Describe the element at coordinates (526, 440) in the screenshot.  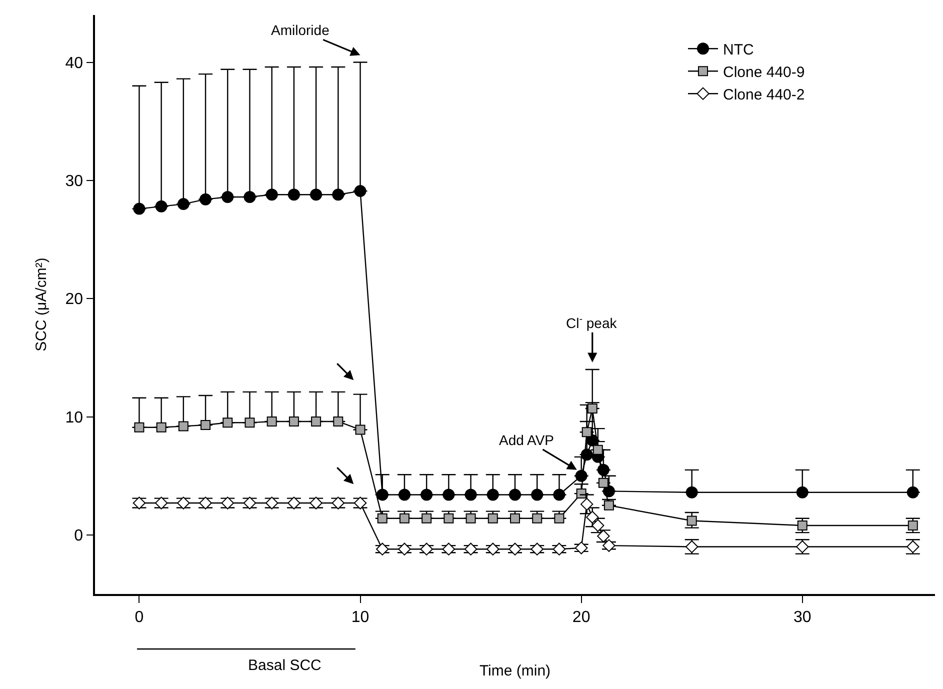
I see `annotation: Add AVP` at that location.